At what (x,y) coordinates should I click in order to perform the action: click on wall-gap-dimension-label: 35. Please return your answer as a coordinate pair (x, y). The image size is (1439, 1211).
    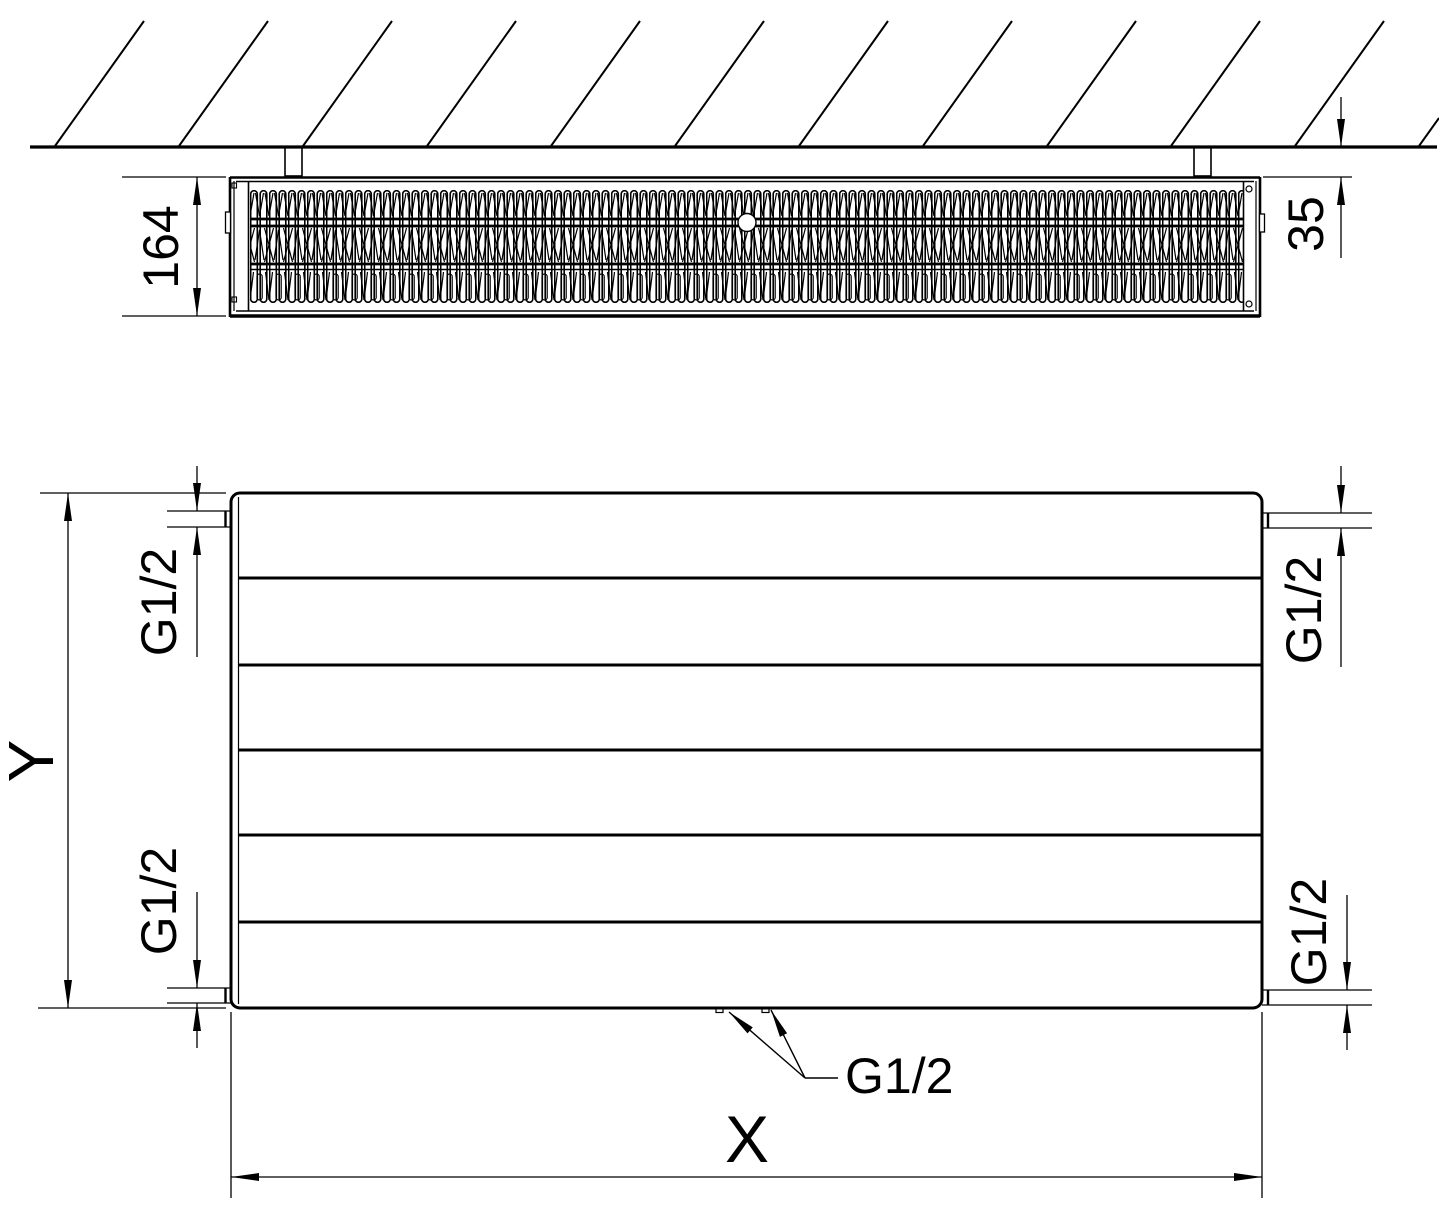
    Looking at the image, I should click on (1306, 224).